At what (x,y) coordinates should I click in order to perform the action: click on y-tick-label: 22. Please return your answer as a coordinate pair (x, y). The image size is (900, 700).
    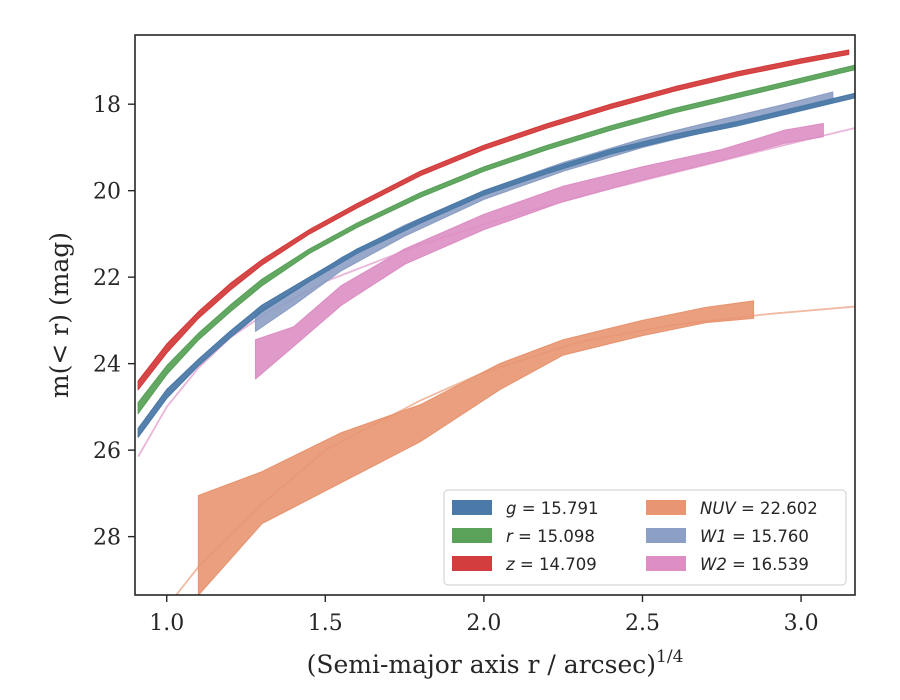
    Looking at the image, I should click on (107, 278).